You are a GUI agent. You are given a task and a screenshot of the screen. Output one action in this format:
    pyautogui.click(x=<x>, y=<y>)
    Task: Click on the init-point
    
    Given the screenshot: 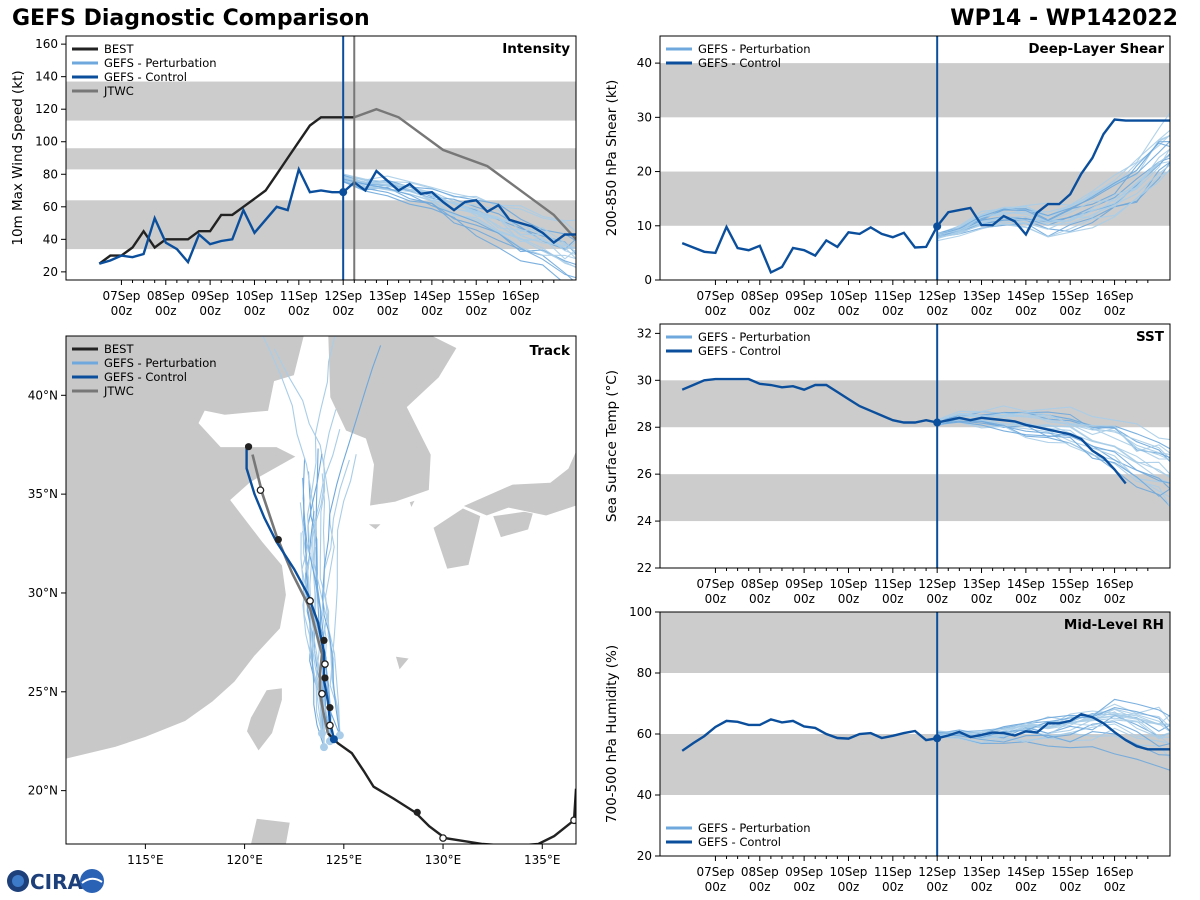 What is the action you would take?
    pyautogui.click(x=937, y=422)
    